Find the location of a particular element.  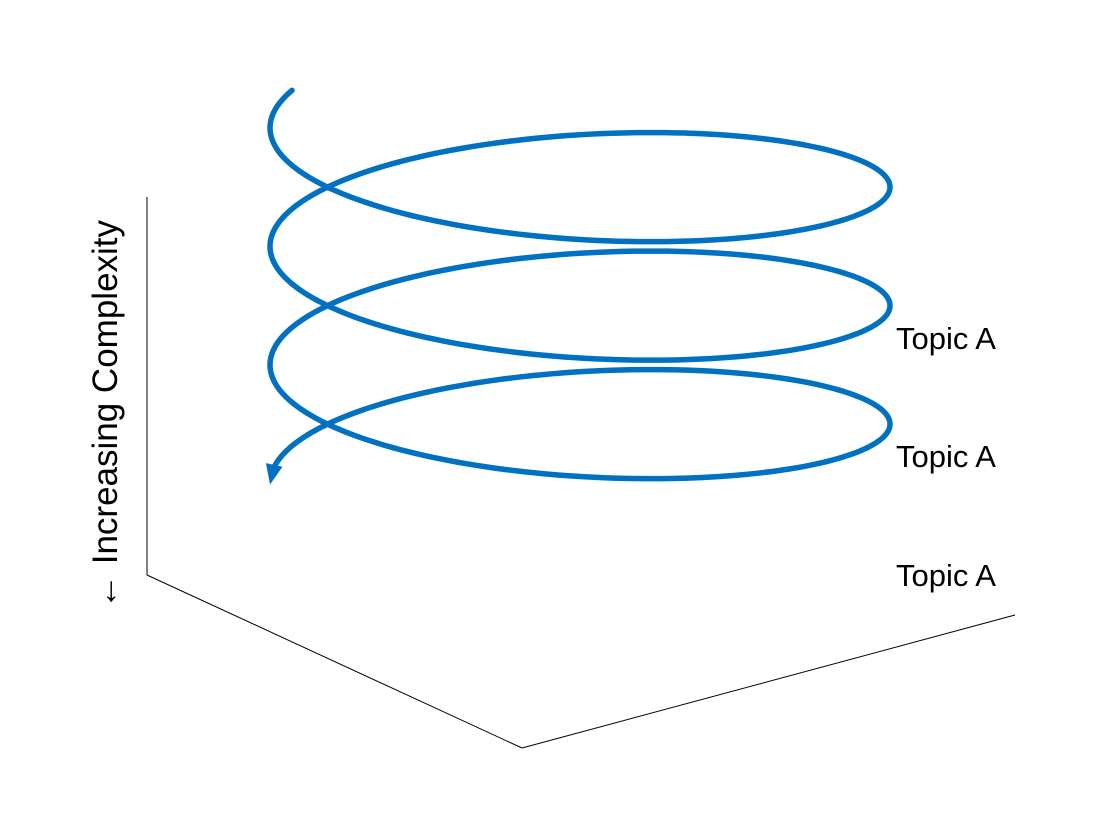

right-floor-axis is located at coordinates (768, 681).